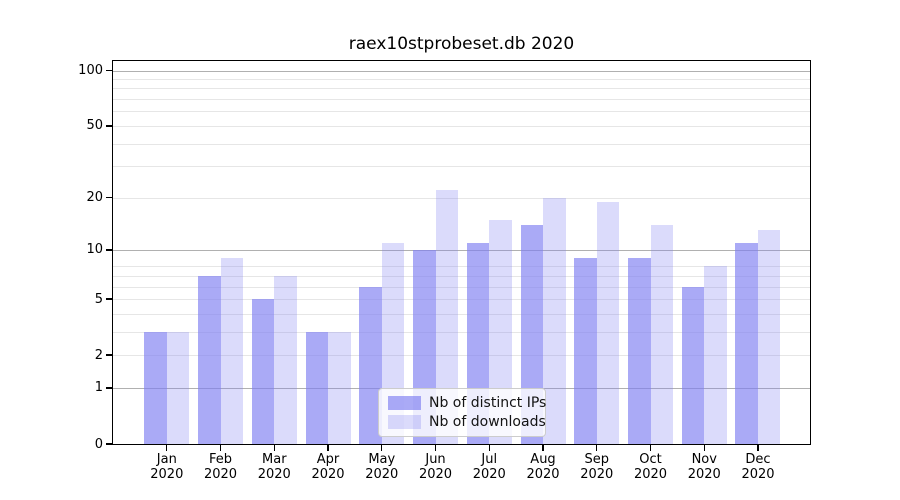 The image size is (900, 500). I want to click on x-axis-tick-month: Jan, so click(166, 459).